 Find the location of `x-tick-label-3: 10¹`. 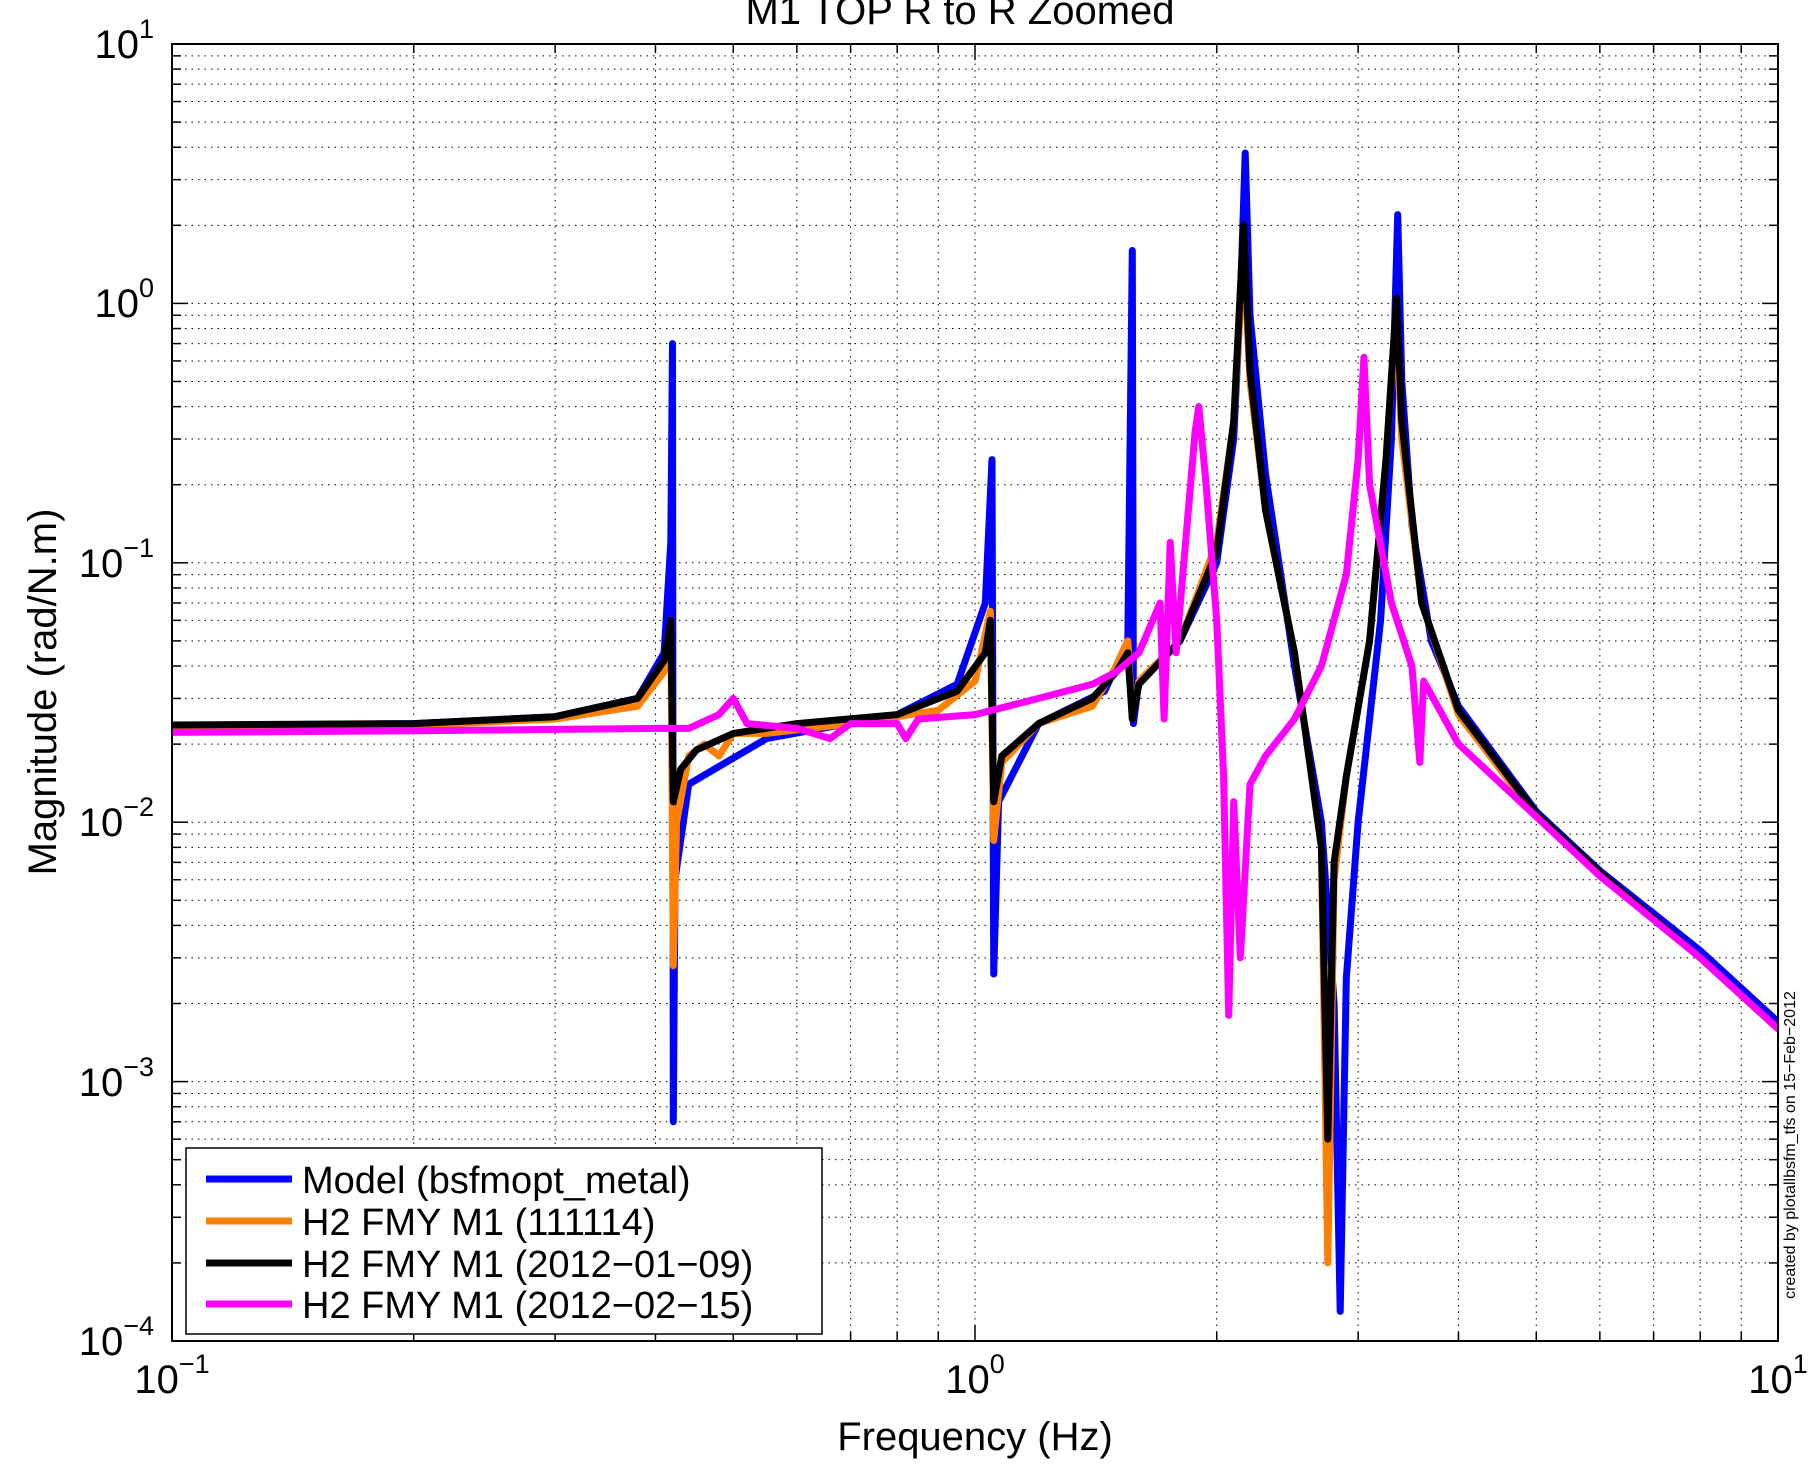

x-tick-label-3: 10¹ is located at coordinates (1778, 1375).